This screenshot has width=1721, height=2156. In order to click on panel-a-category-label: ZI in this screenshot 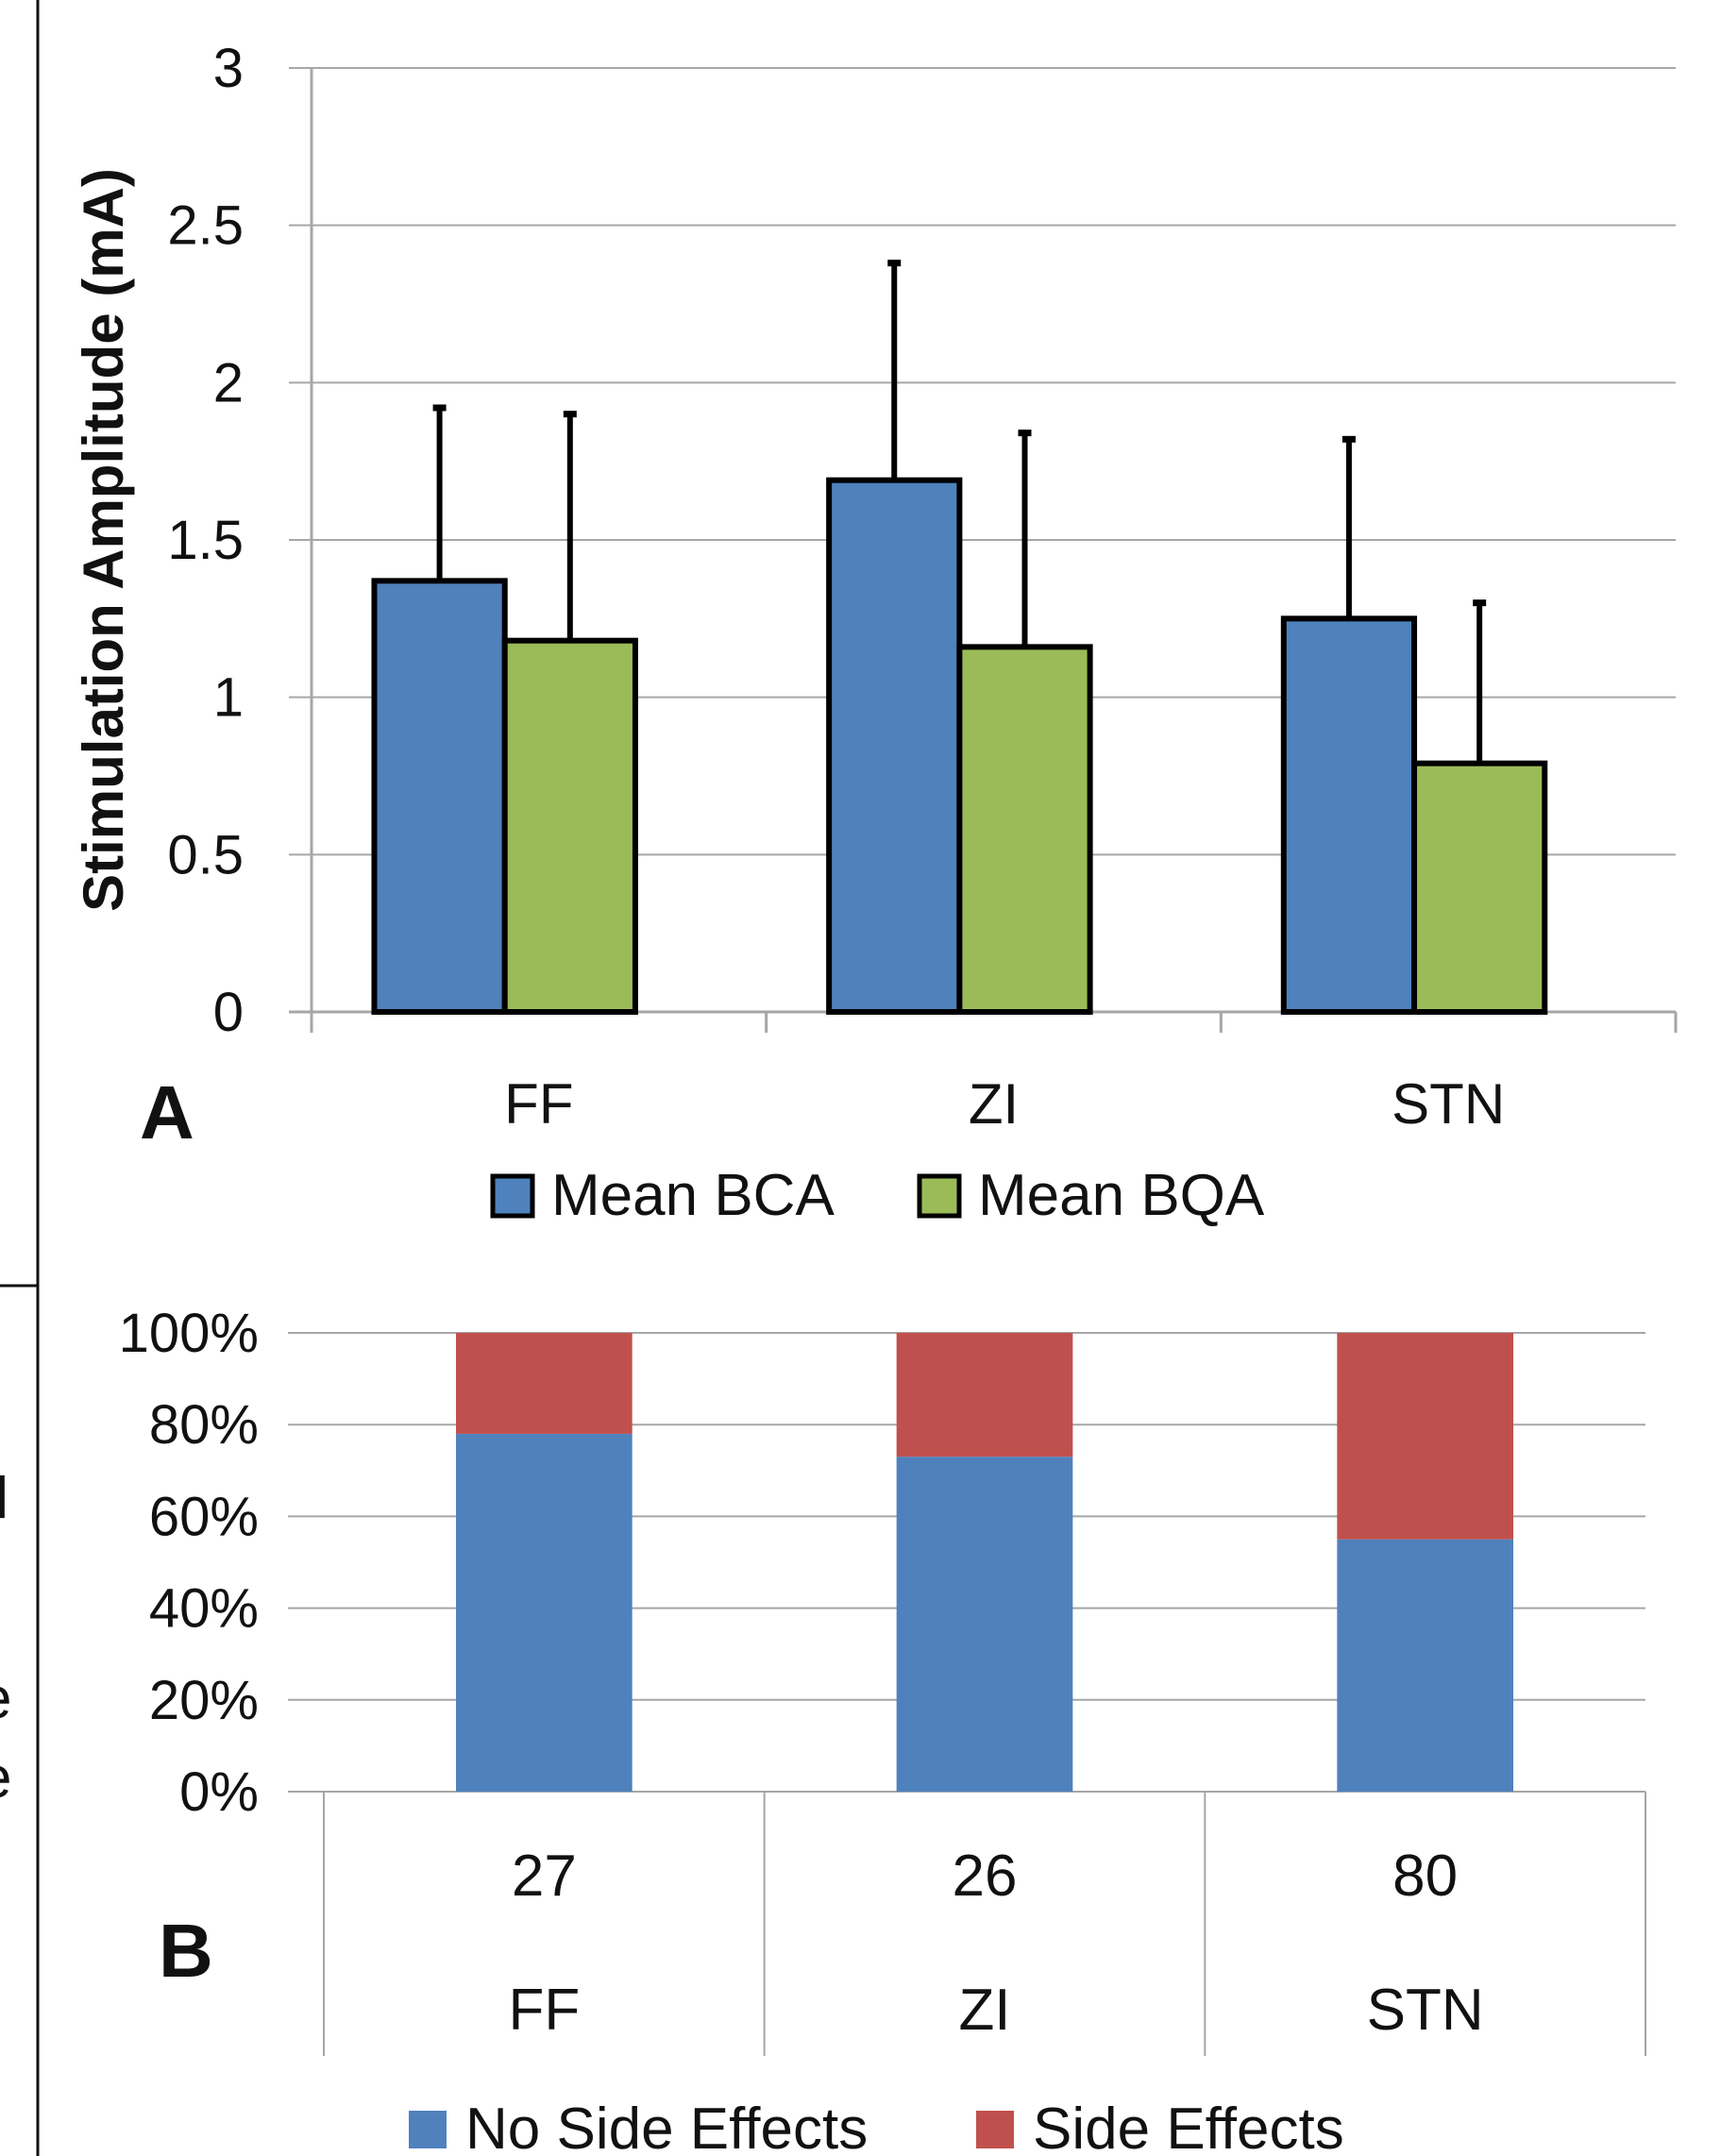, I will do `click(994, 1104)`.